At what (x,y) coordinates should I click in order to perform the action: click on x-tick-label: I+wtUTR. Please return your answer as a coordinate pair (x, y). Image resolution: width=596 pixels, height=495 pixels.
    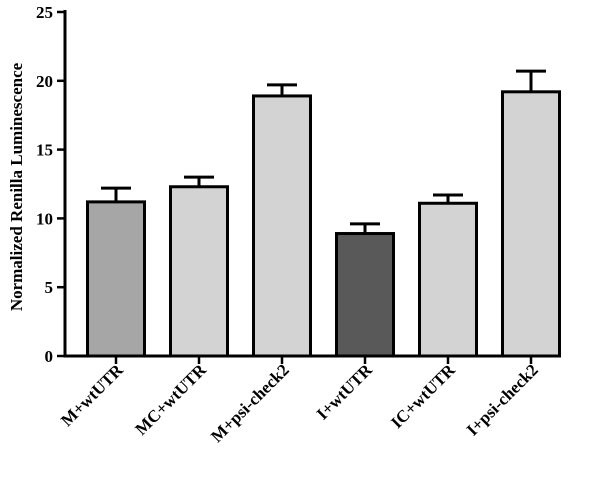
    Looking at the image, I should click on (345, 392).